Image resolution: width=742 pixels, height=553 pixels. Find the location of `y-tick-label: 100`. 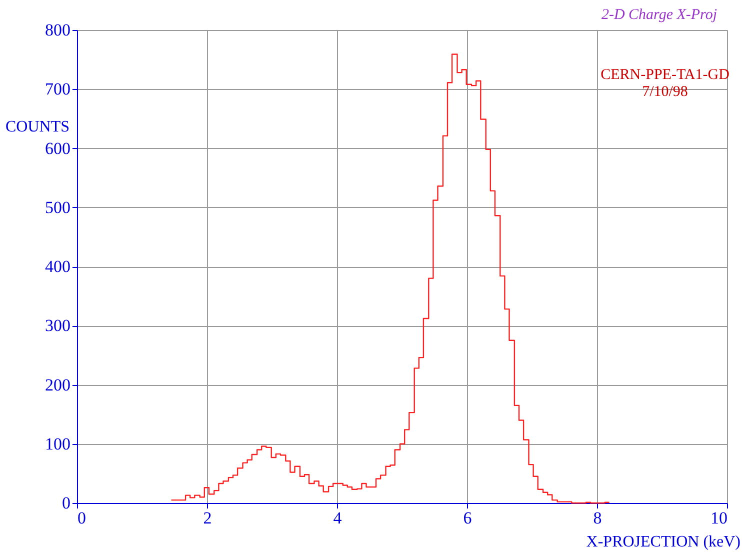

y-tick-label: 100 is located at coordinates (57, 444).